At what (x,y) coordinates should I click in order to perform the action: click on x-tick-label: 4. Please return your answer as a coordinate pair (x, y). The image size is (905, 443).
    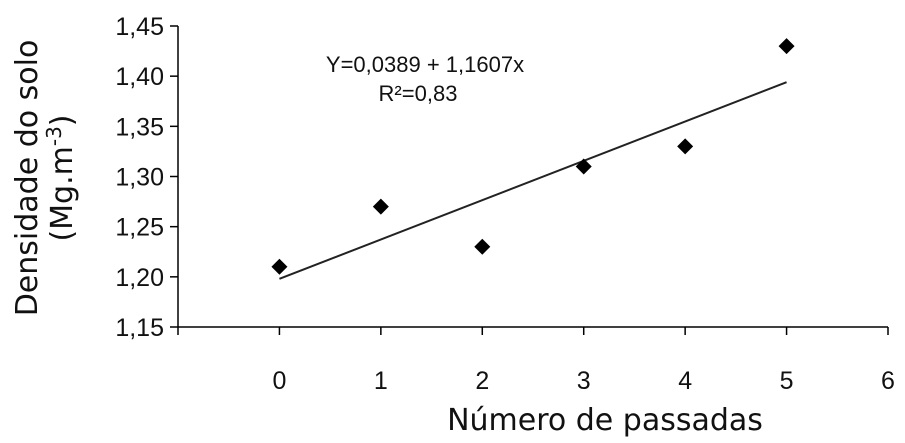
    Looking at the image, I should click on (685, 381).